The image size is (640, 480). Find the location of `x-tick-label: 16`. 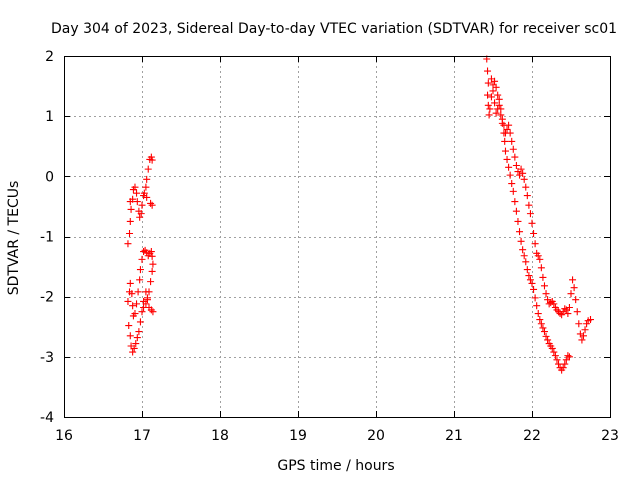

x-tick-label: 16 is located at coordinates (64, 436).